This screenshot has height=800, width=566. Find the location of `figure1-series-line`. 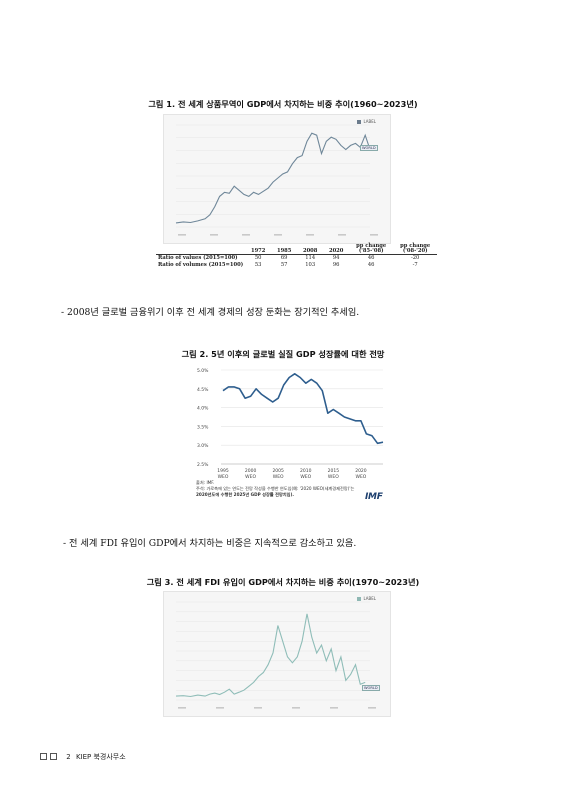

figure1-series-line is located at coordinates (273, 178).